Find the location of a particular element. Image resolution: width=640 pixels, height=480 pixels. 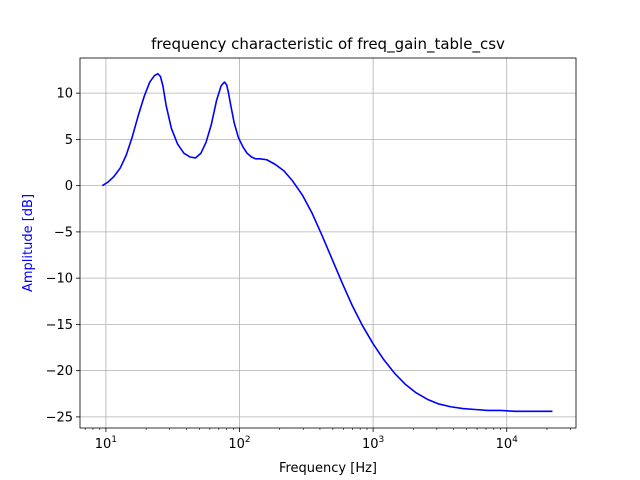

y-tick-label: −10 is located at coordinates (59, 279).